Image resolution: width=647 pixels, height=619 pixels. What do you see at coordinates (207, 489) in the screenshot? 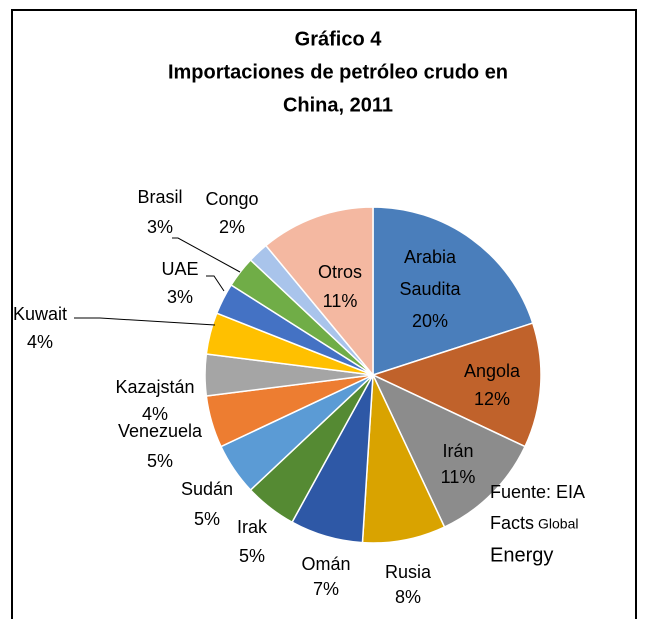
I see `slice-label: Sudán` at bounding box center [207, 489].